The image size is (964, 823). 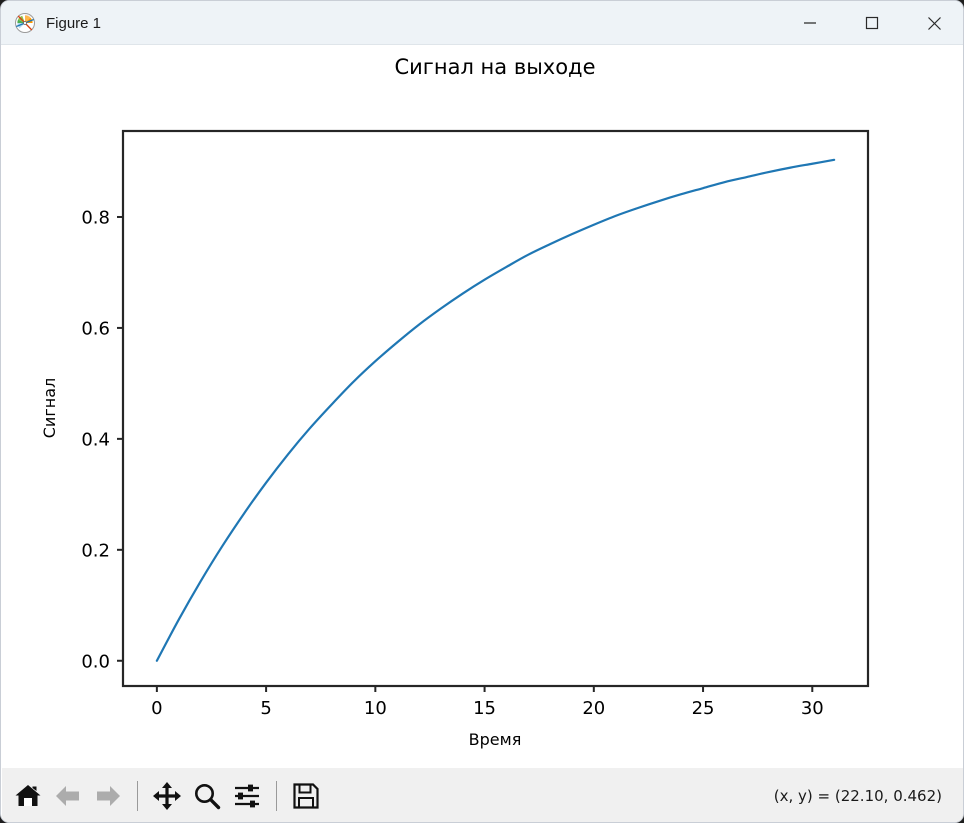 What do you see at coordinates (810, 23) in the screenshot?
I see `minimize-button` at bounding box center [810, 23].